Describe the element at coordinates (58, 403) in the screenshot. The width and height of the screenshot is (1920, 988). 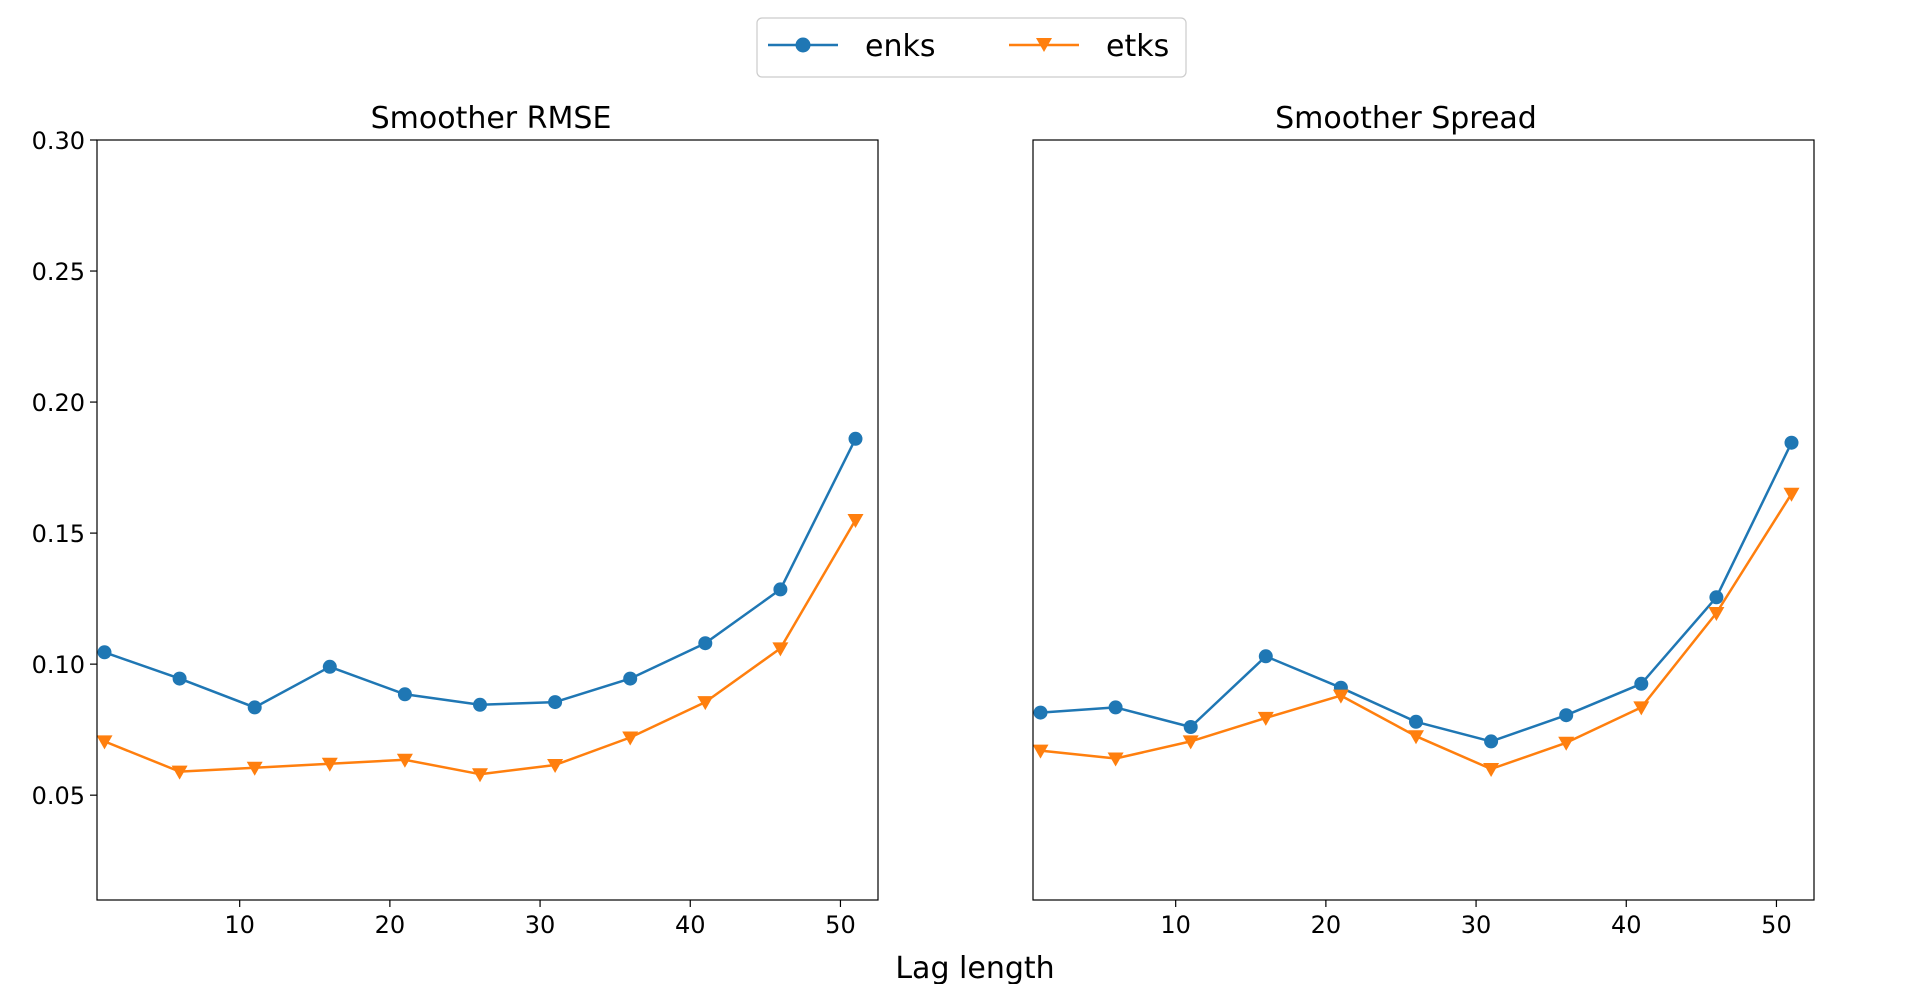
I see `y-tick-label: 0.20` at that location.